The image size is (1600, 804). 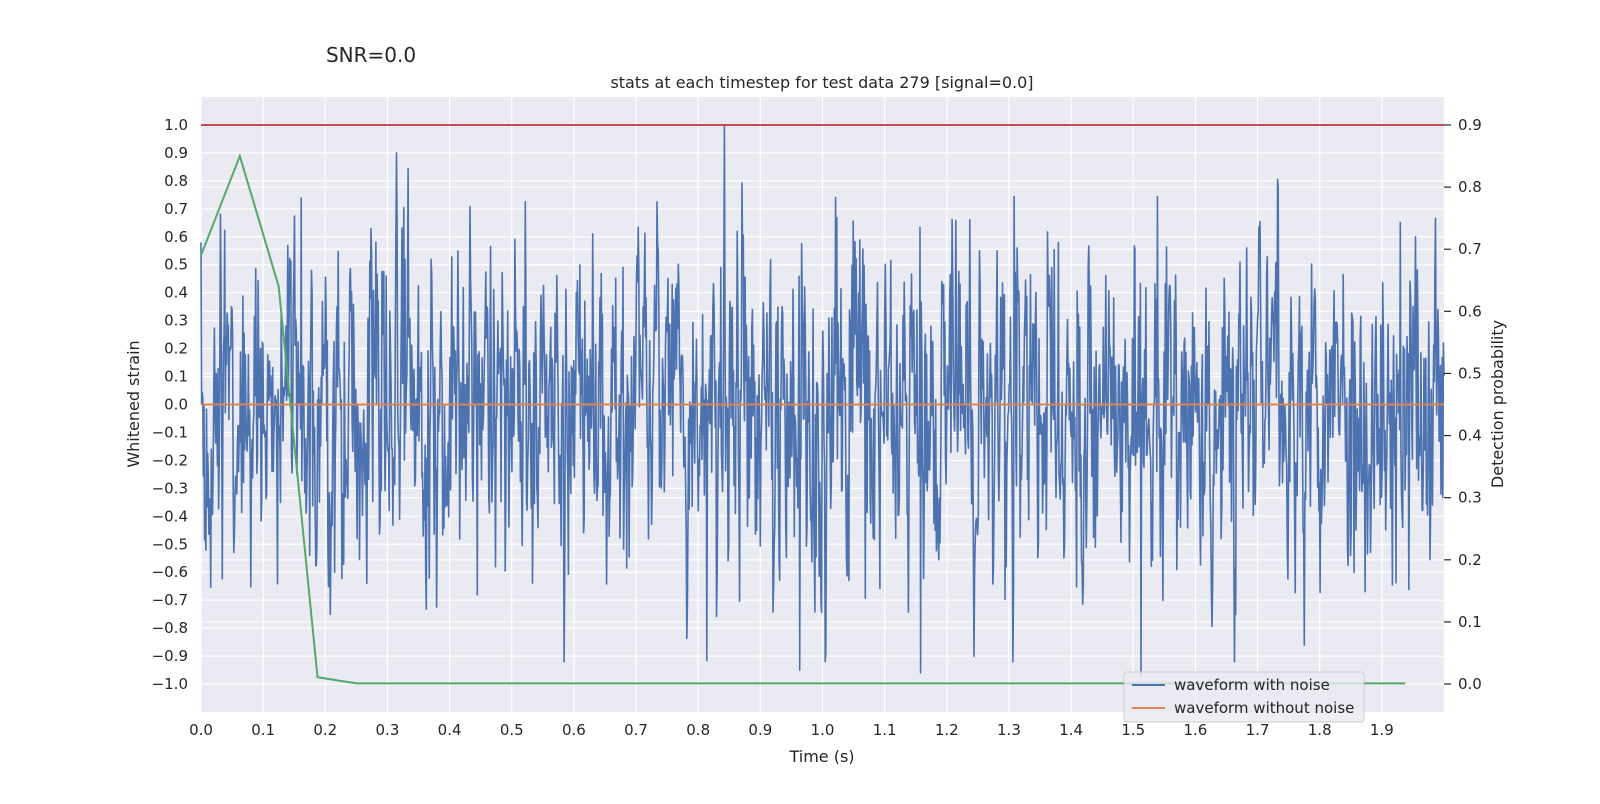 What do you see at coordinates (371, 55) in the screenshot?
I see `suptitle: SNR=0.0` at bounding box center [371, 55].